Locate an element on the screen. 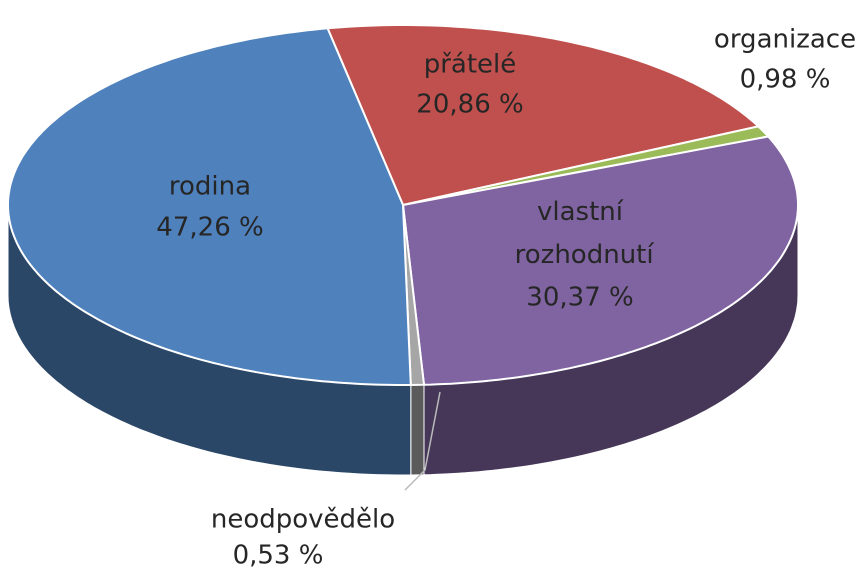  category-label: přátelé is located at coordinates (470, 65).